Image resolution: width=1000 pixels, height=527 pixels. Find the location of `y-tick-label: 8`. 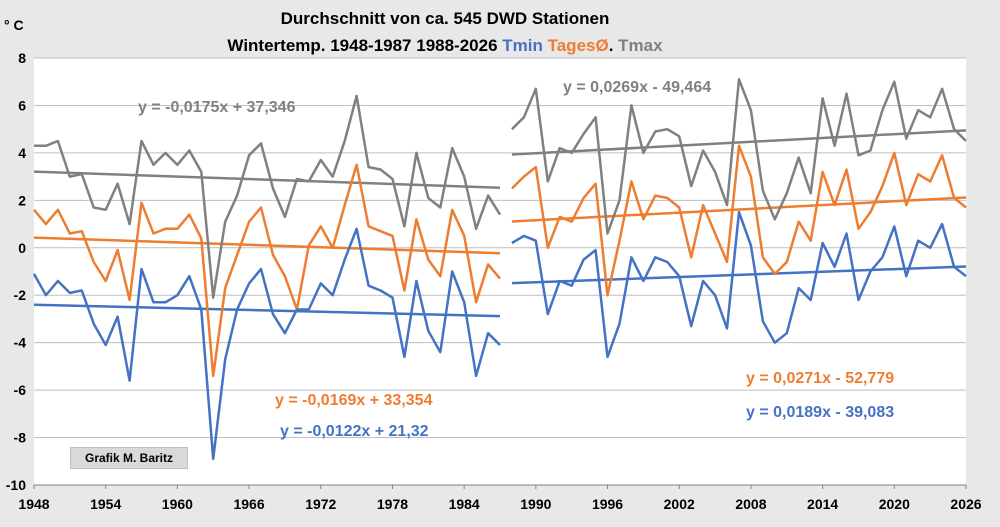

y-tick-label: 8 is located at coordinates (22, 58).